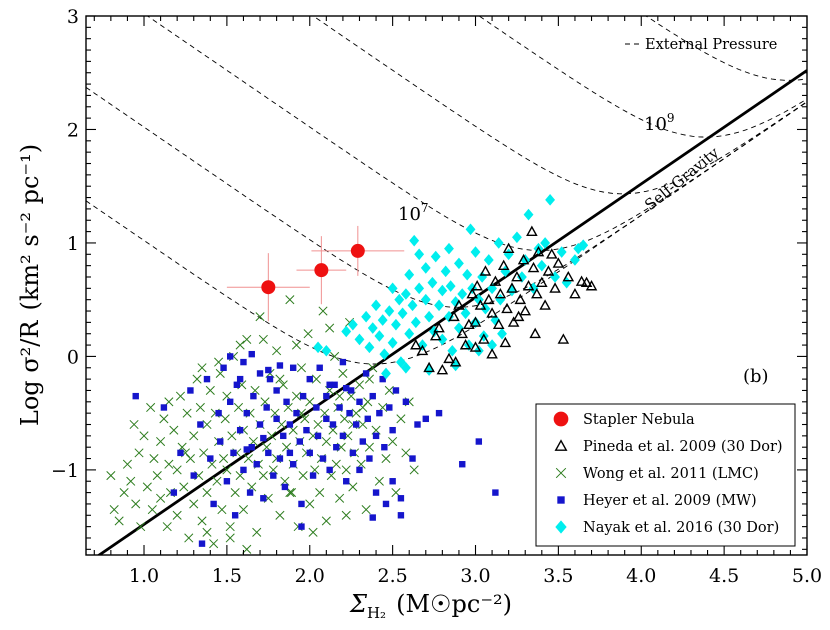  Describe the element at coordinates (430, 606) in the screenshot. I see `x-axis-title: ΣH₂ (M☉pc⁻²)` at that location.